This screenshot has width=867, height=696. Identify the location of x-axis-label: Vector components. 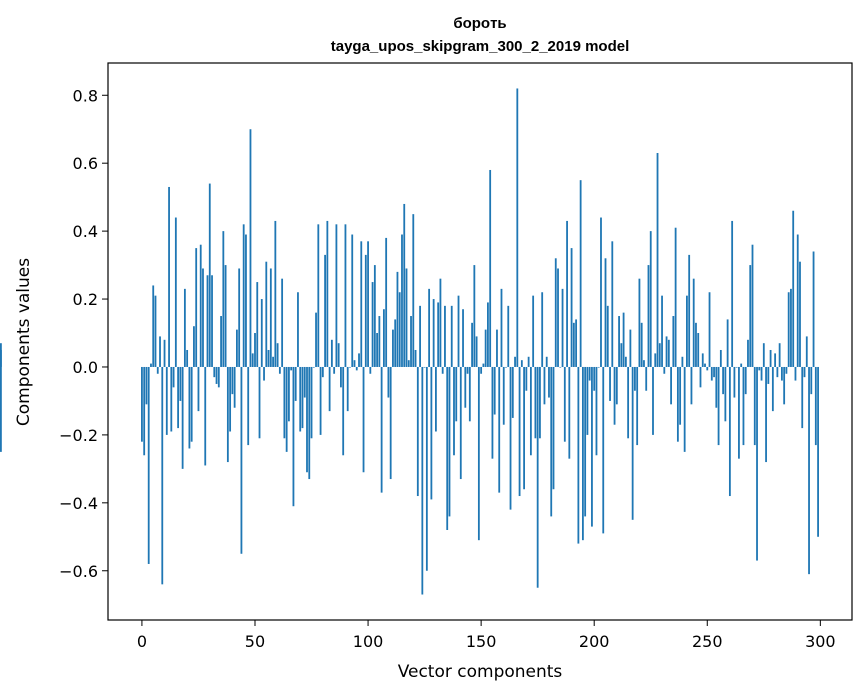
(480, 672).